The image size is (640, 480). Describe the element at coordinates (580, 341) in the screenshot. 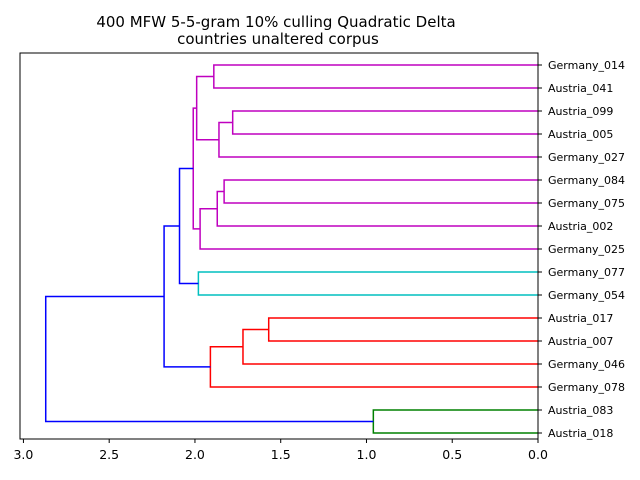

I see `leaf-label: Austria_007` at that location.